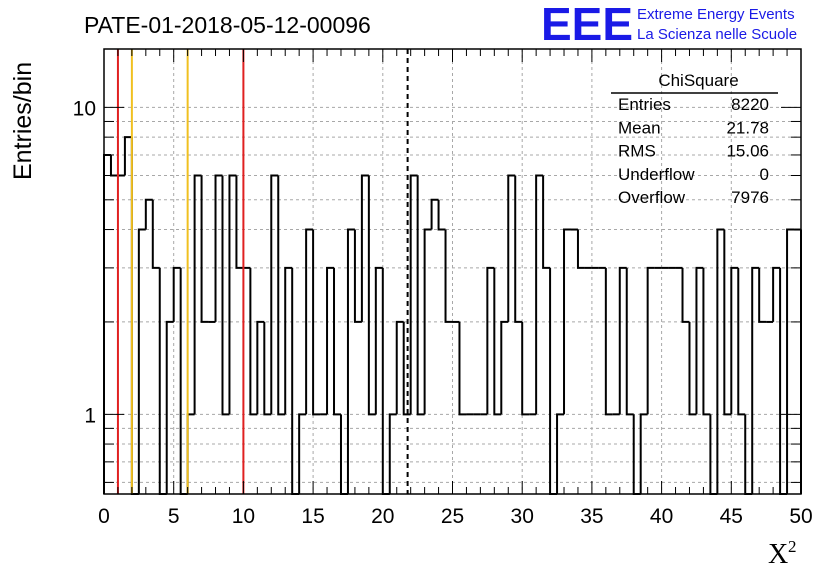 The width and height of the screenshot is (836, 572). What do you see at coordinates (382, 516) in the screenshot?
I see `x-tick-label: 20` at bounding box center [382, 516].